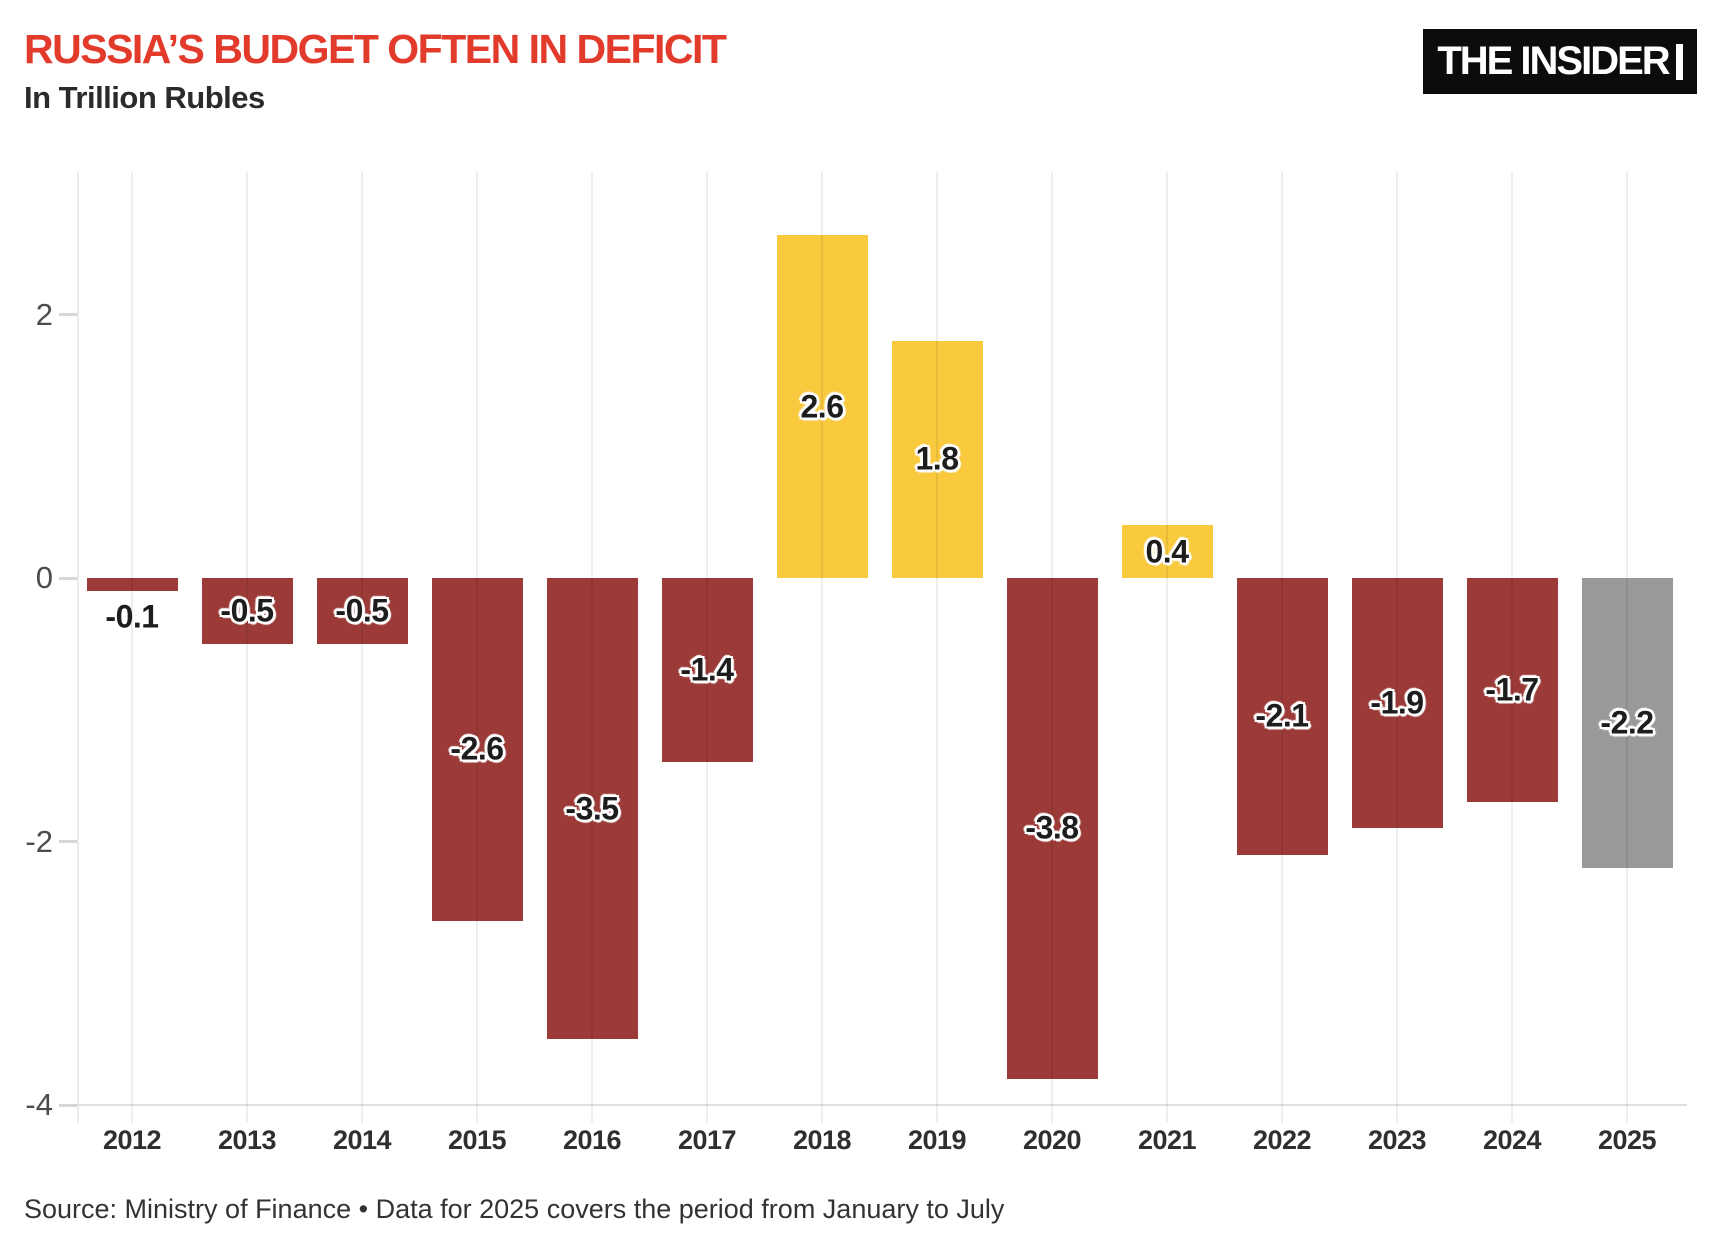  I want to click on x-tick-label-2014: 2014, so click(362, 1140).